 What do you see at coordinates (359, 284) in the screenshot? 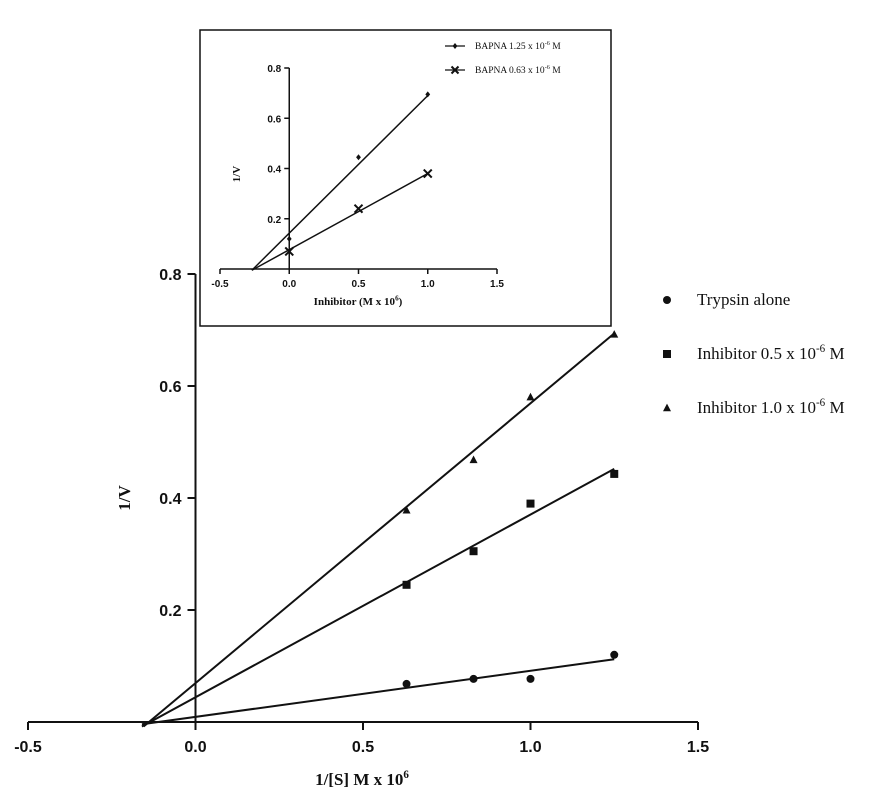
I see `inset-x-tick-label: 0.5` at bounding box center [359, 284].